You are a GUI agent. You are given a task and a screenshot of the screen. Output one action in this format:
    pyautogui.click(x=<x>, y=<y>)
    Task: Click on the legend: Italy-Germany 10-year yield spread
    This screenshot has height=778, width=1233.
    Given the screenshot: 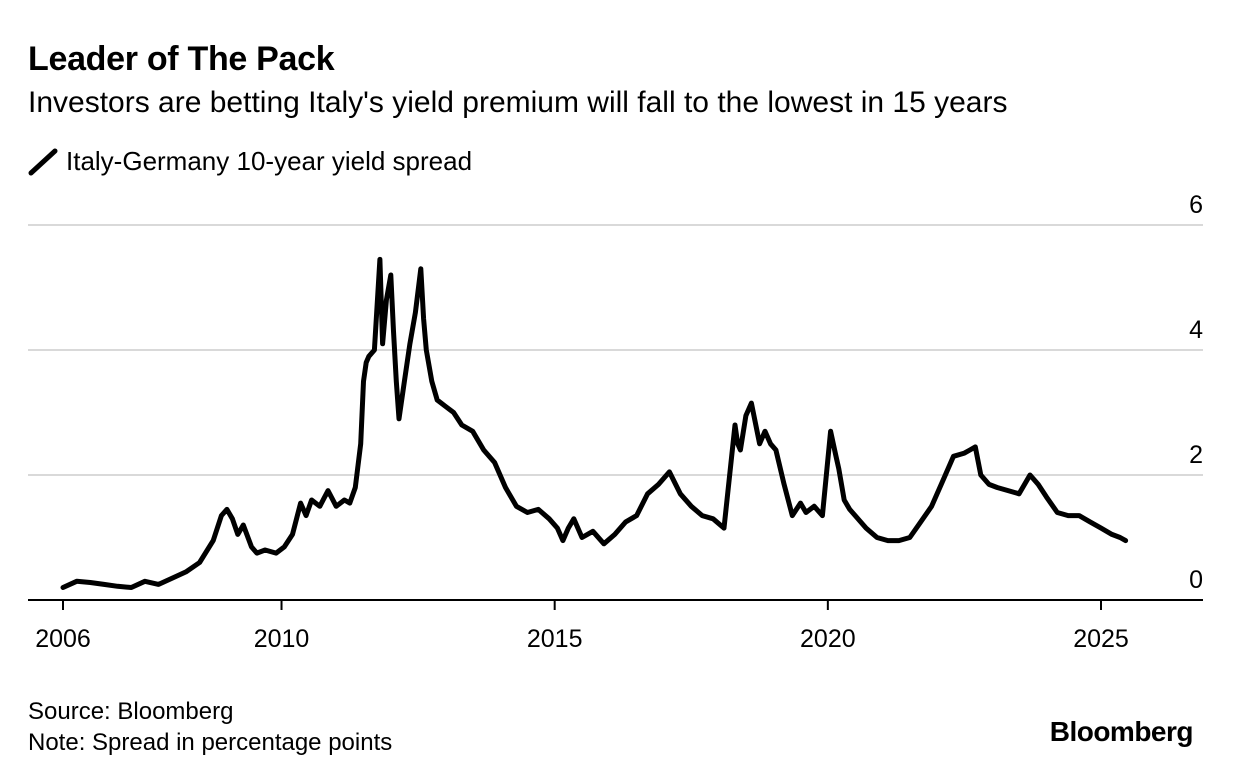 What is the action you would take?
    pyautogui.click(x=250, y=161)
    